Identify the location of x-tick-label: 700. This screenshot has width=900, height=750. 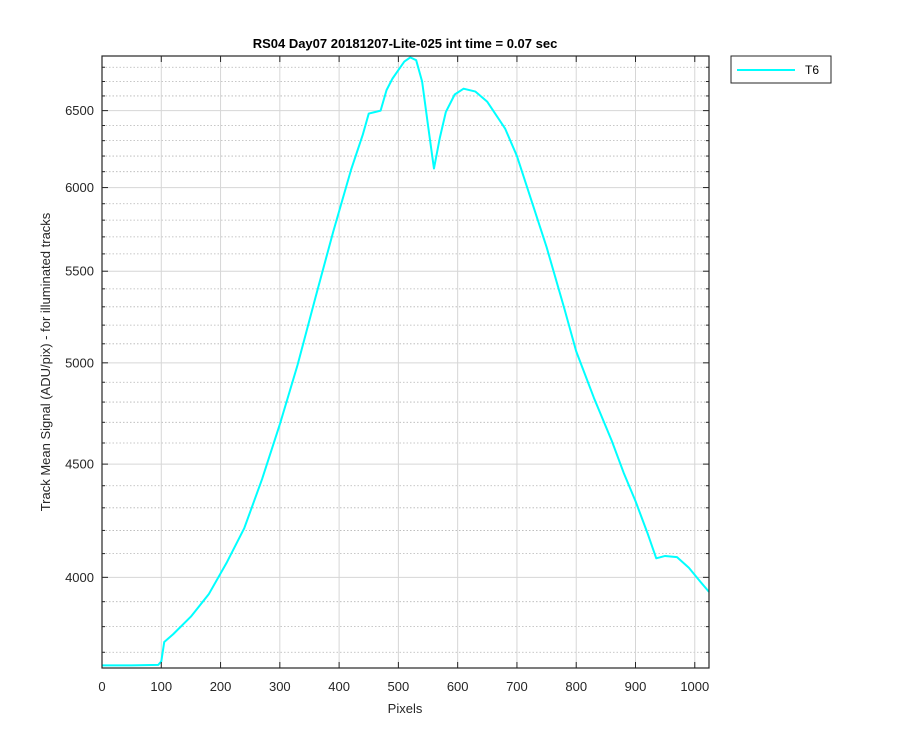
(517, 686).